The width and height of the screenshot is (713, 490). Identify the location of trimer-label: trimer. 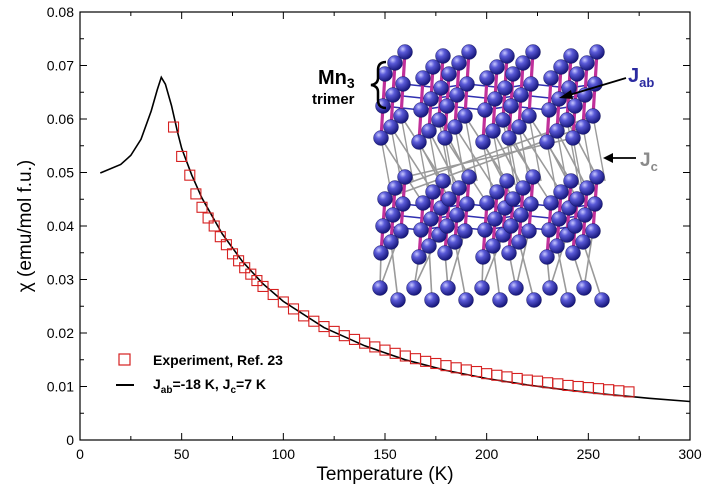
(333, 99).